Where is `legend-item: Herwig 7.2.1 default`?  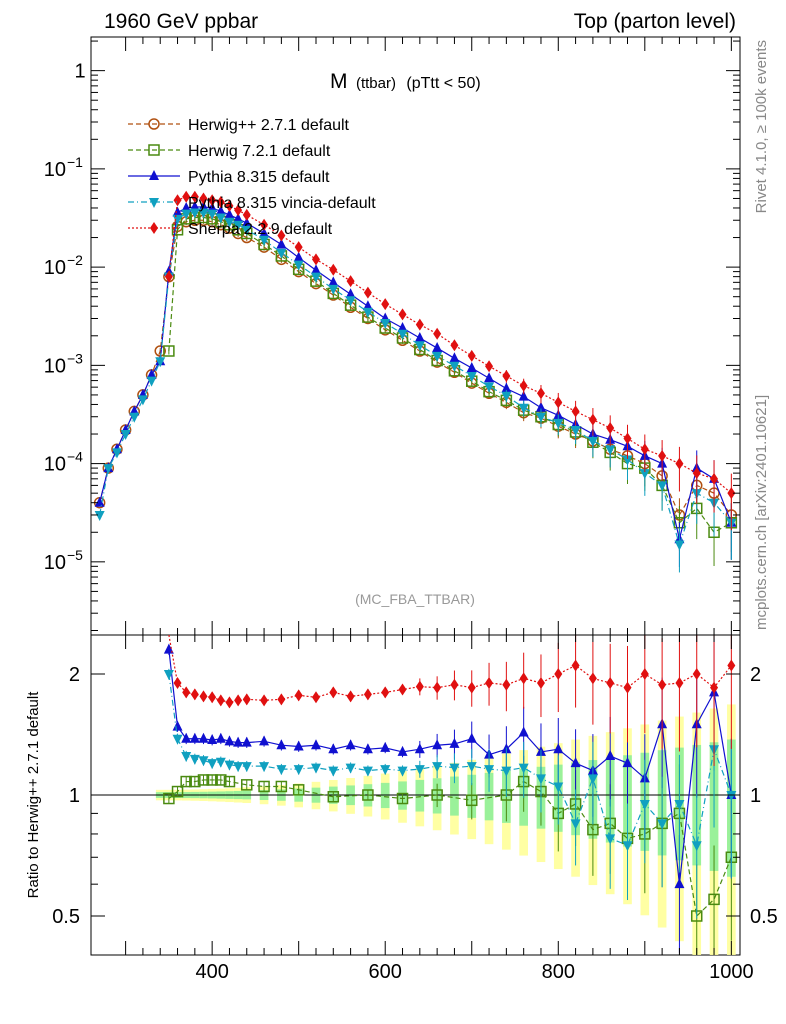 legend-item: Herwig 7.2.1 default is located at coordinates (229, 151).